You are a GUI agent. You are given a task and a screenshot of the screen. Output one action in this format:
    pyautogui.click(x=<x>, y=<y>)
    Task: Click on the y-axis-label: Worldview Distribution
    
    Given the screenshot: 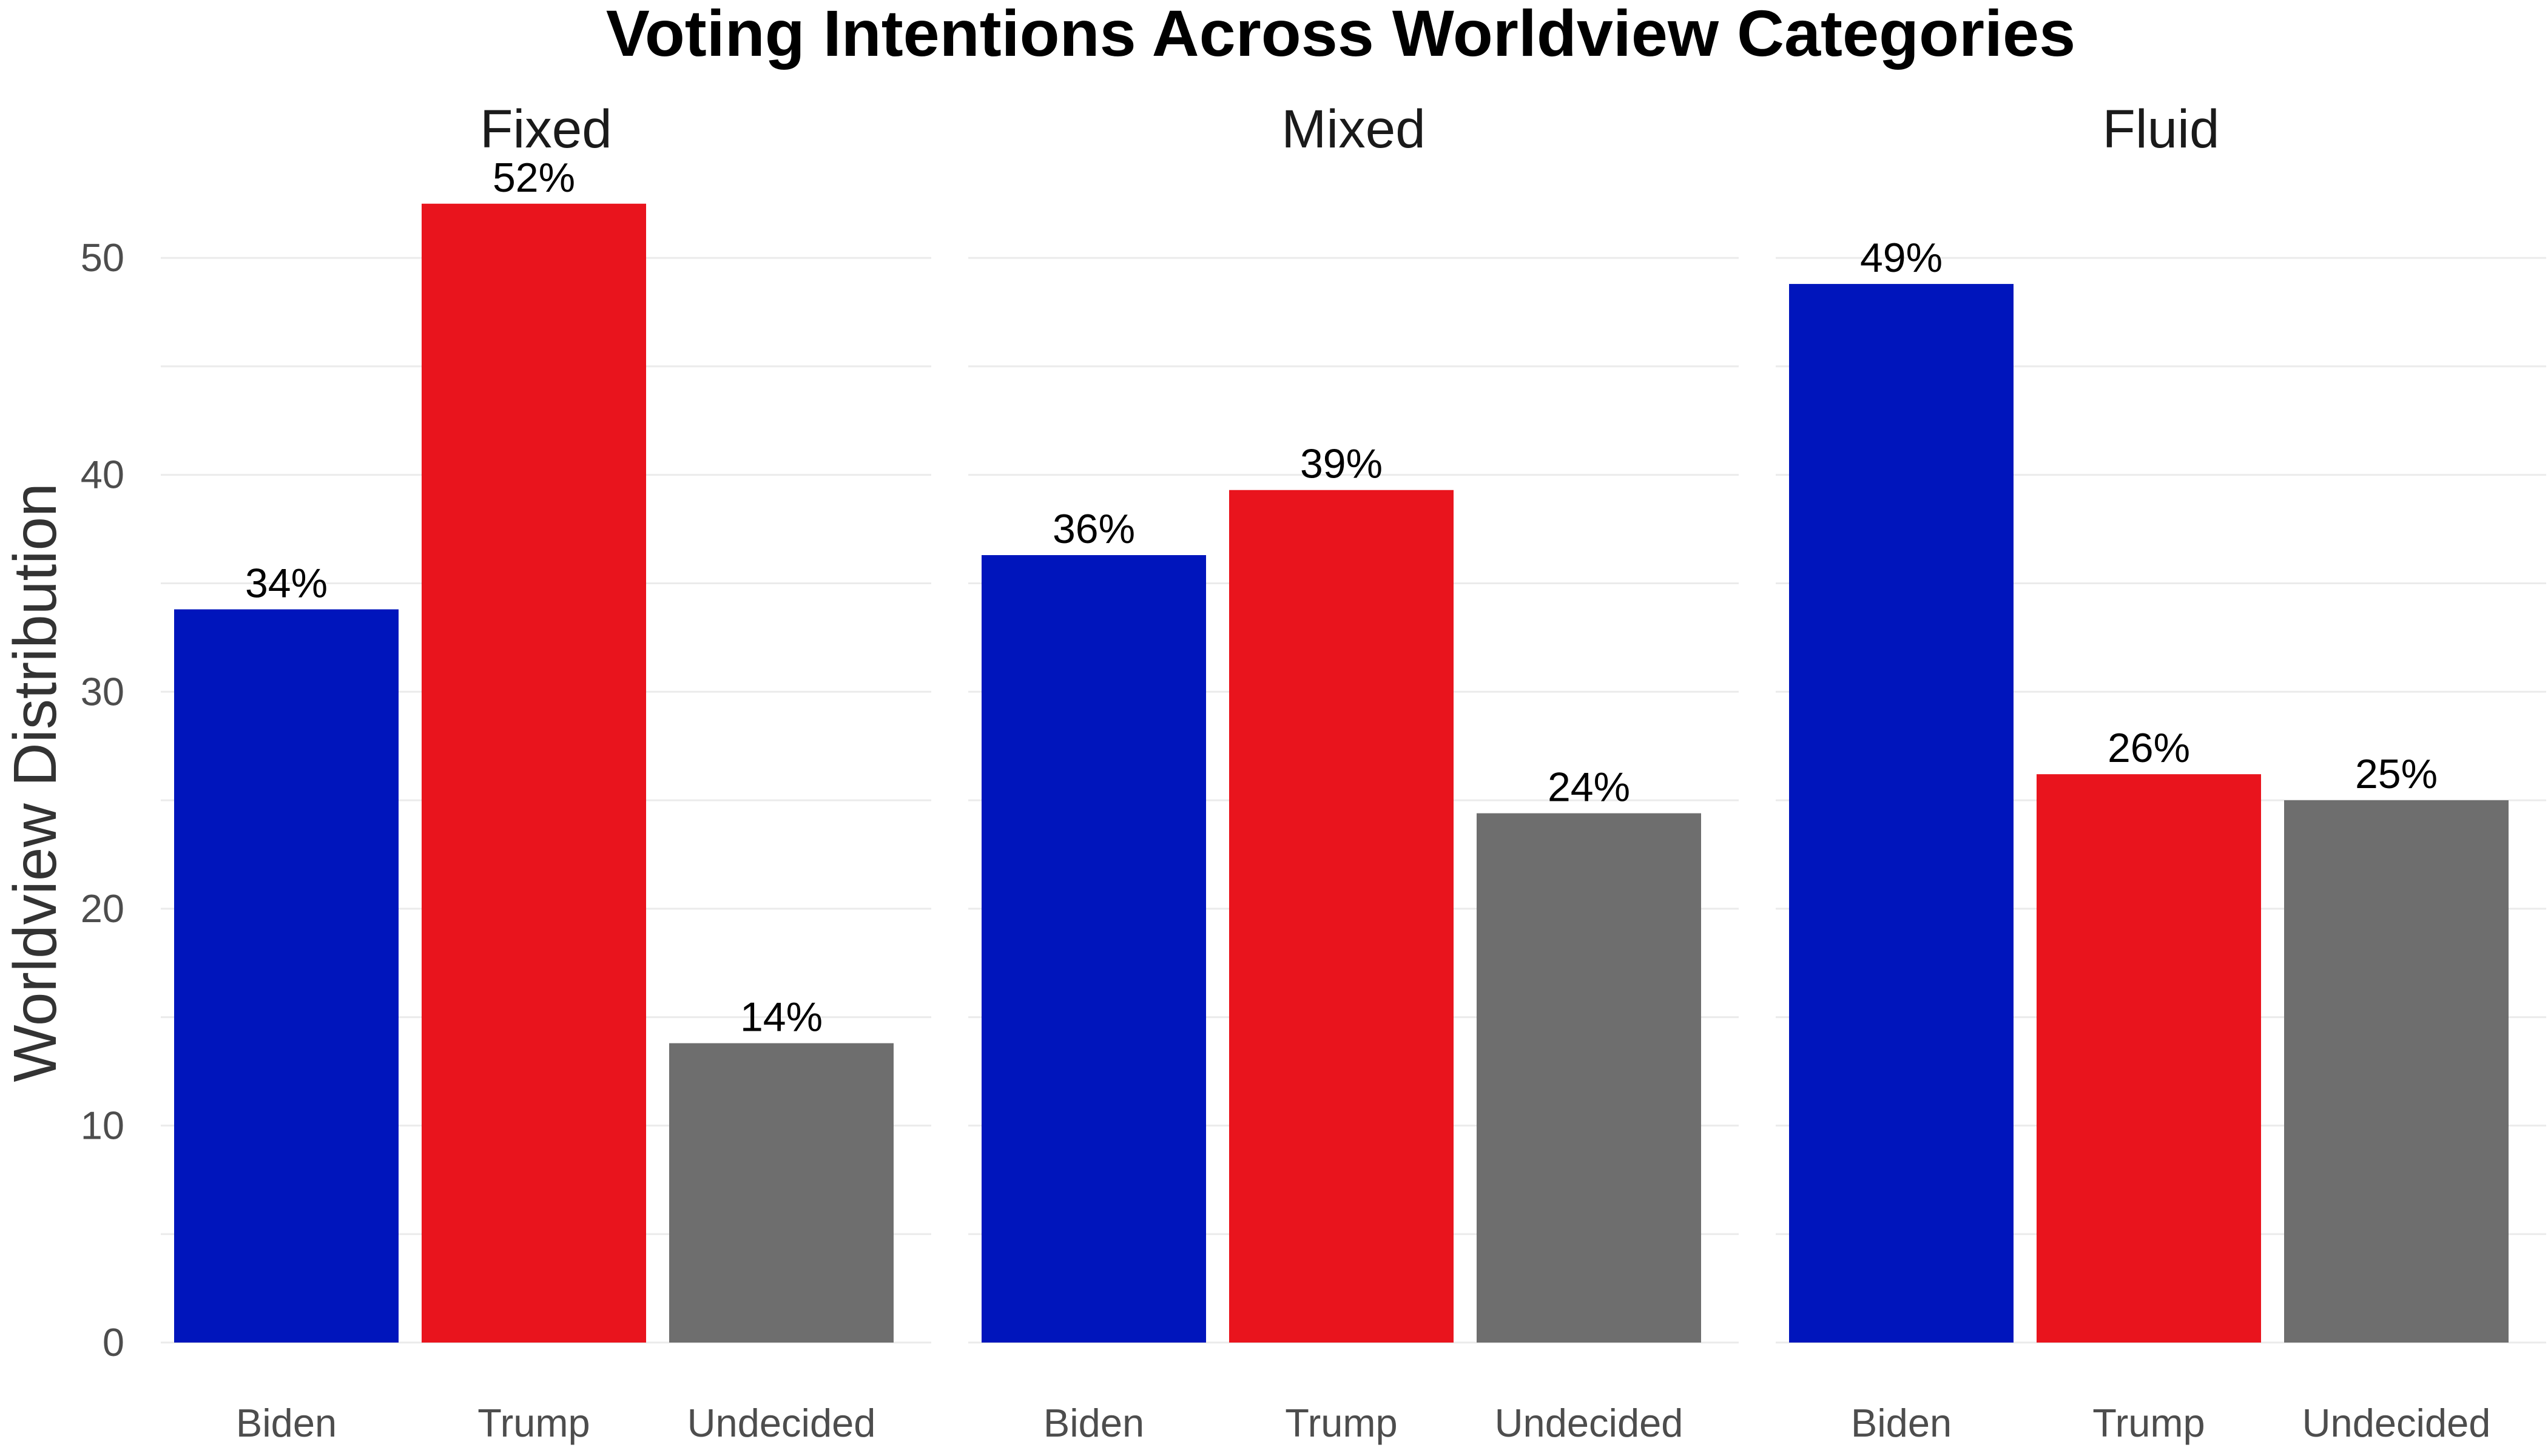 What is the action you would take?
    pyautogui.click(x=35, y=782)
    